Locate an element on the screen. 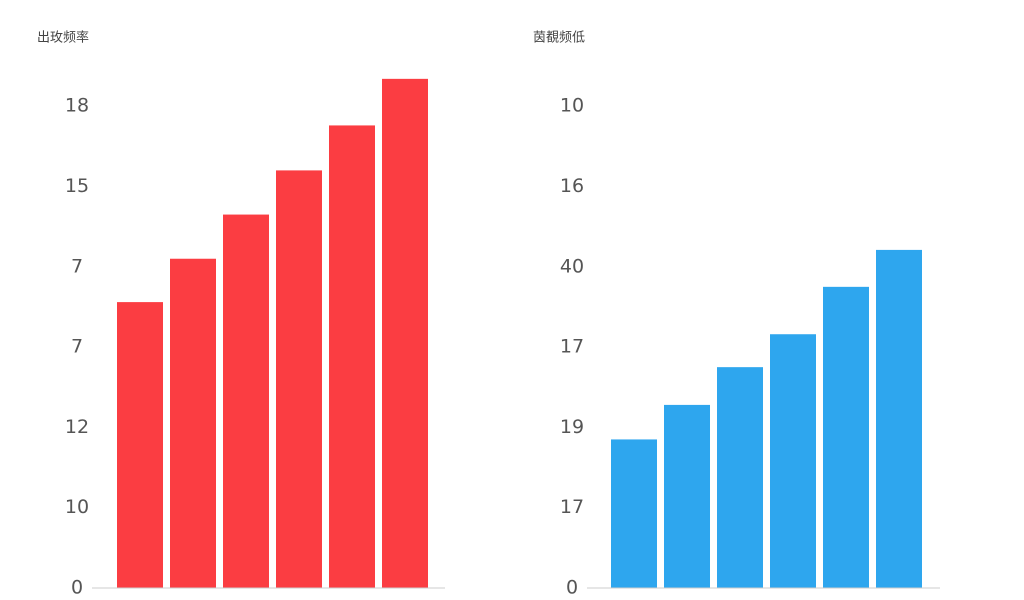 The height and width of the screenshot is (600, 1024). y-tick-label: 19 is located at coordinates (572, 427).